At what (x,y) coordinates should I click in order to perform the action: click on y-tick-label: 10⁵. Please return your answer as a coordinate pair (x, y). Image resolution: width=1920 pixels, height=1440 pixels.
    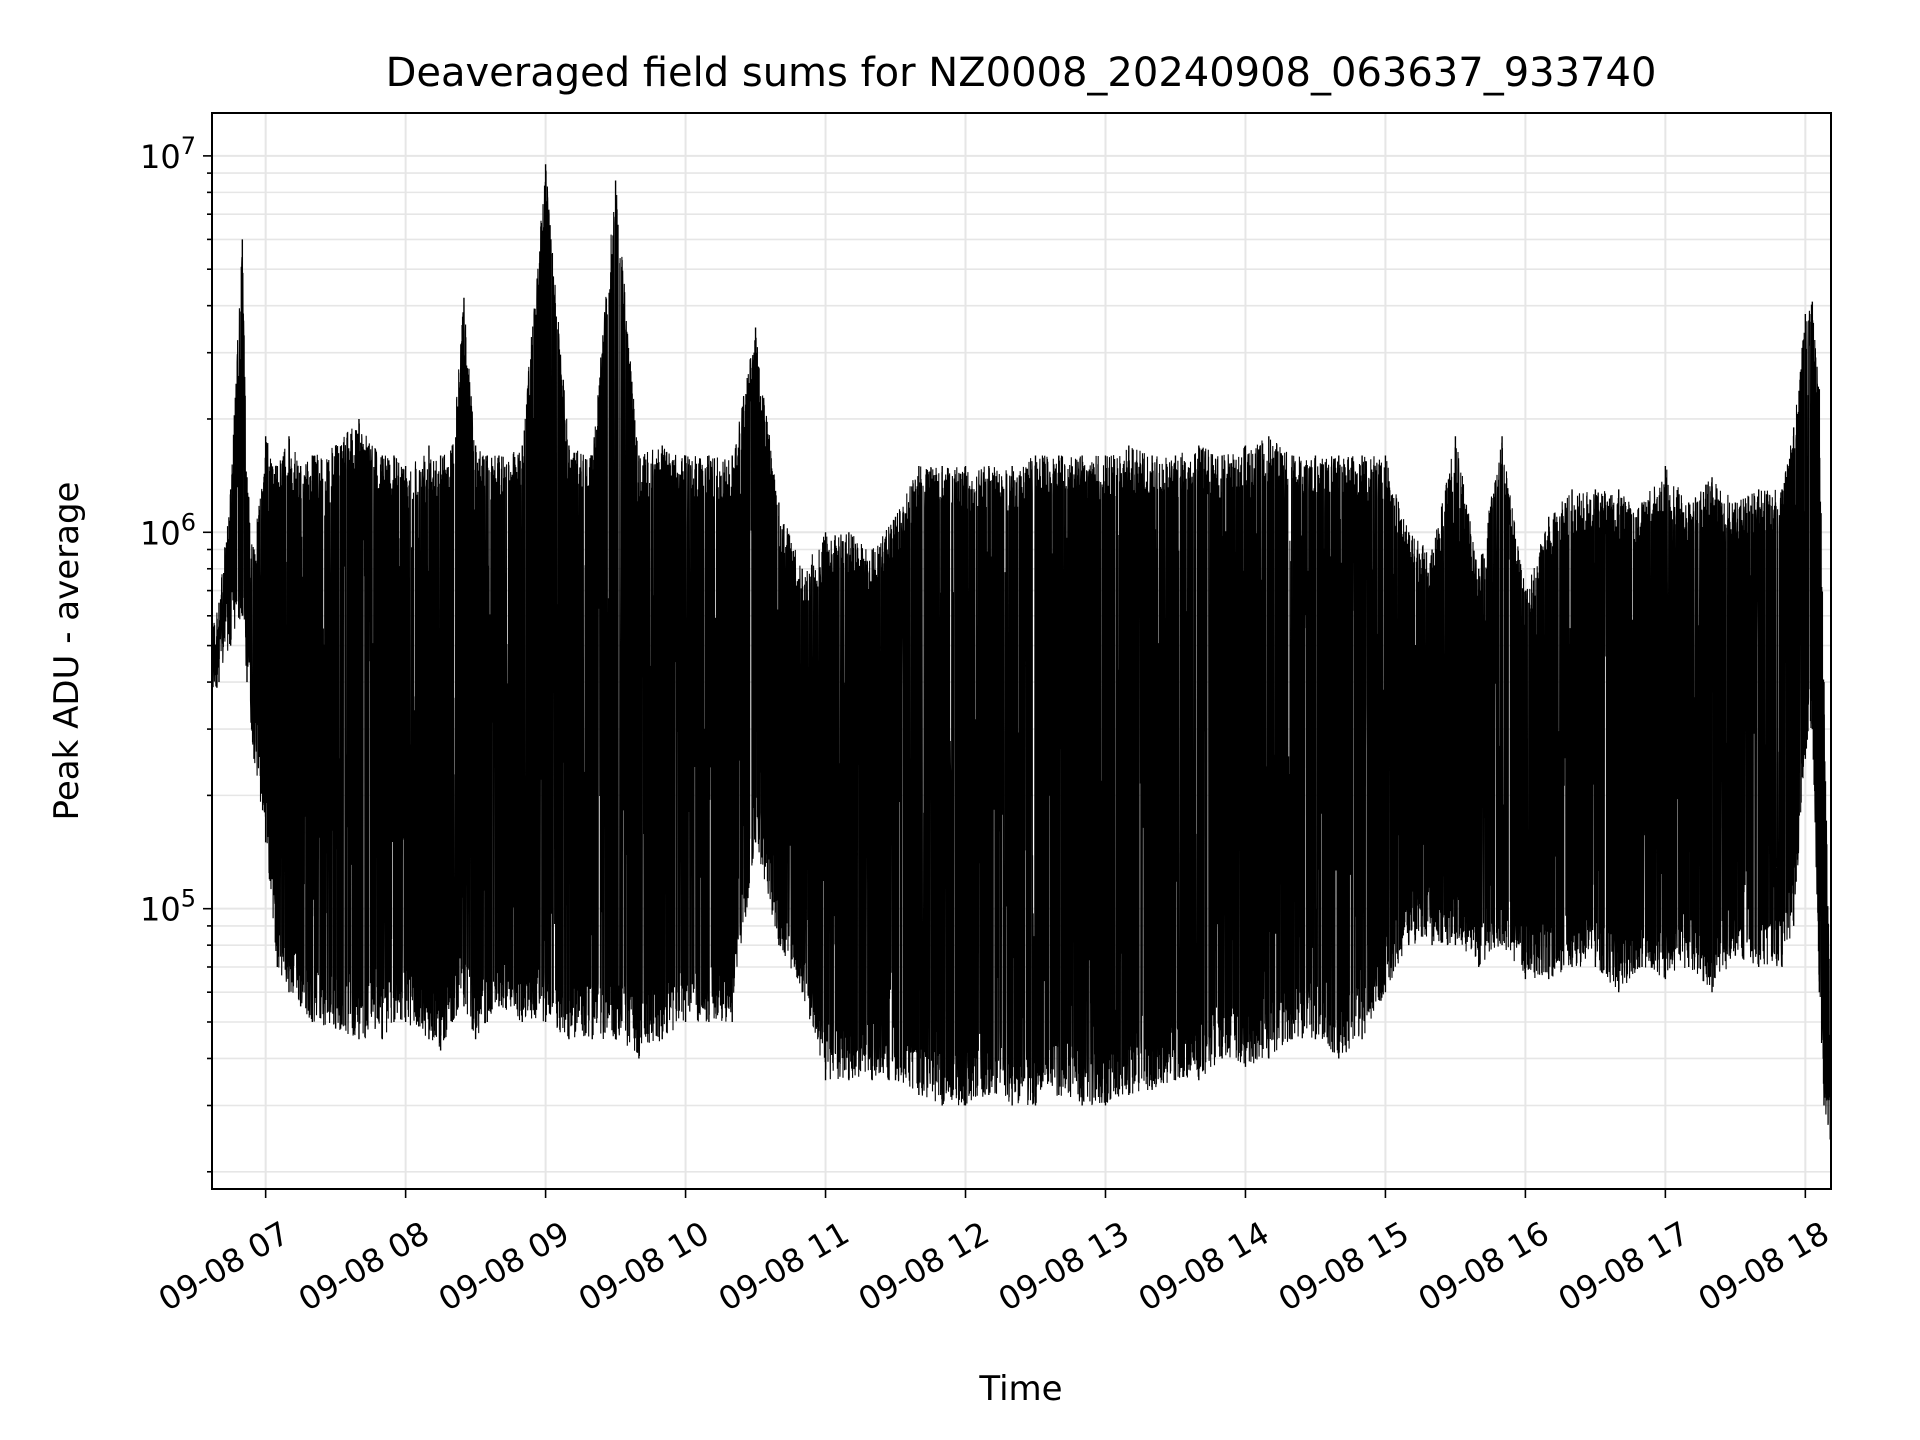
    Looking at the image, I should click on (168, 907).